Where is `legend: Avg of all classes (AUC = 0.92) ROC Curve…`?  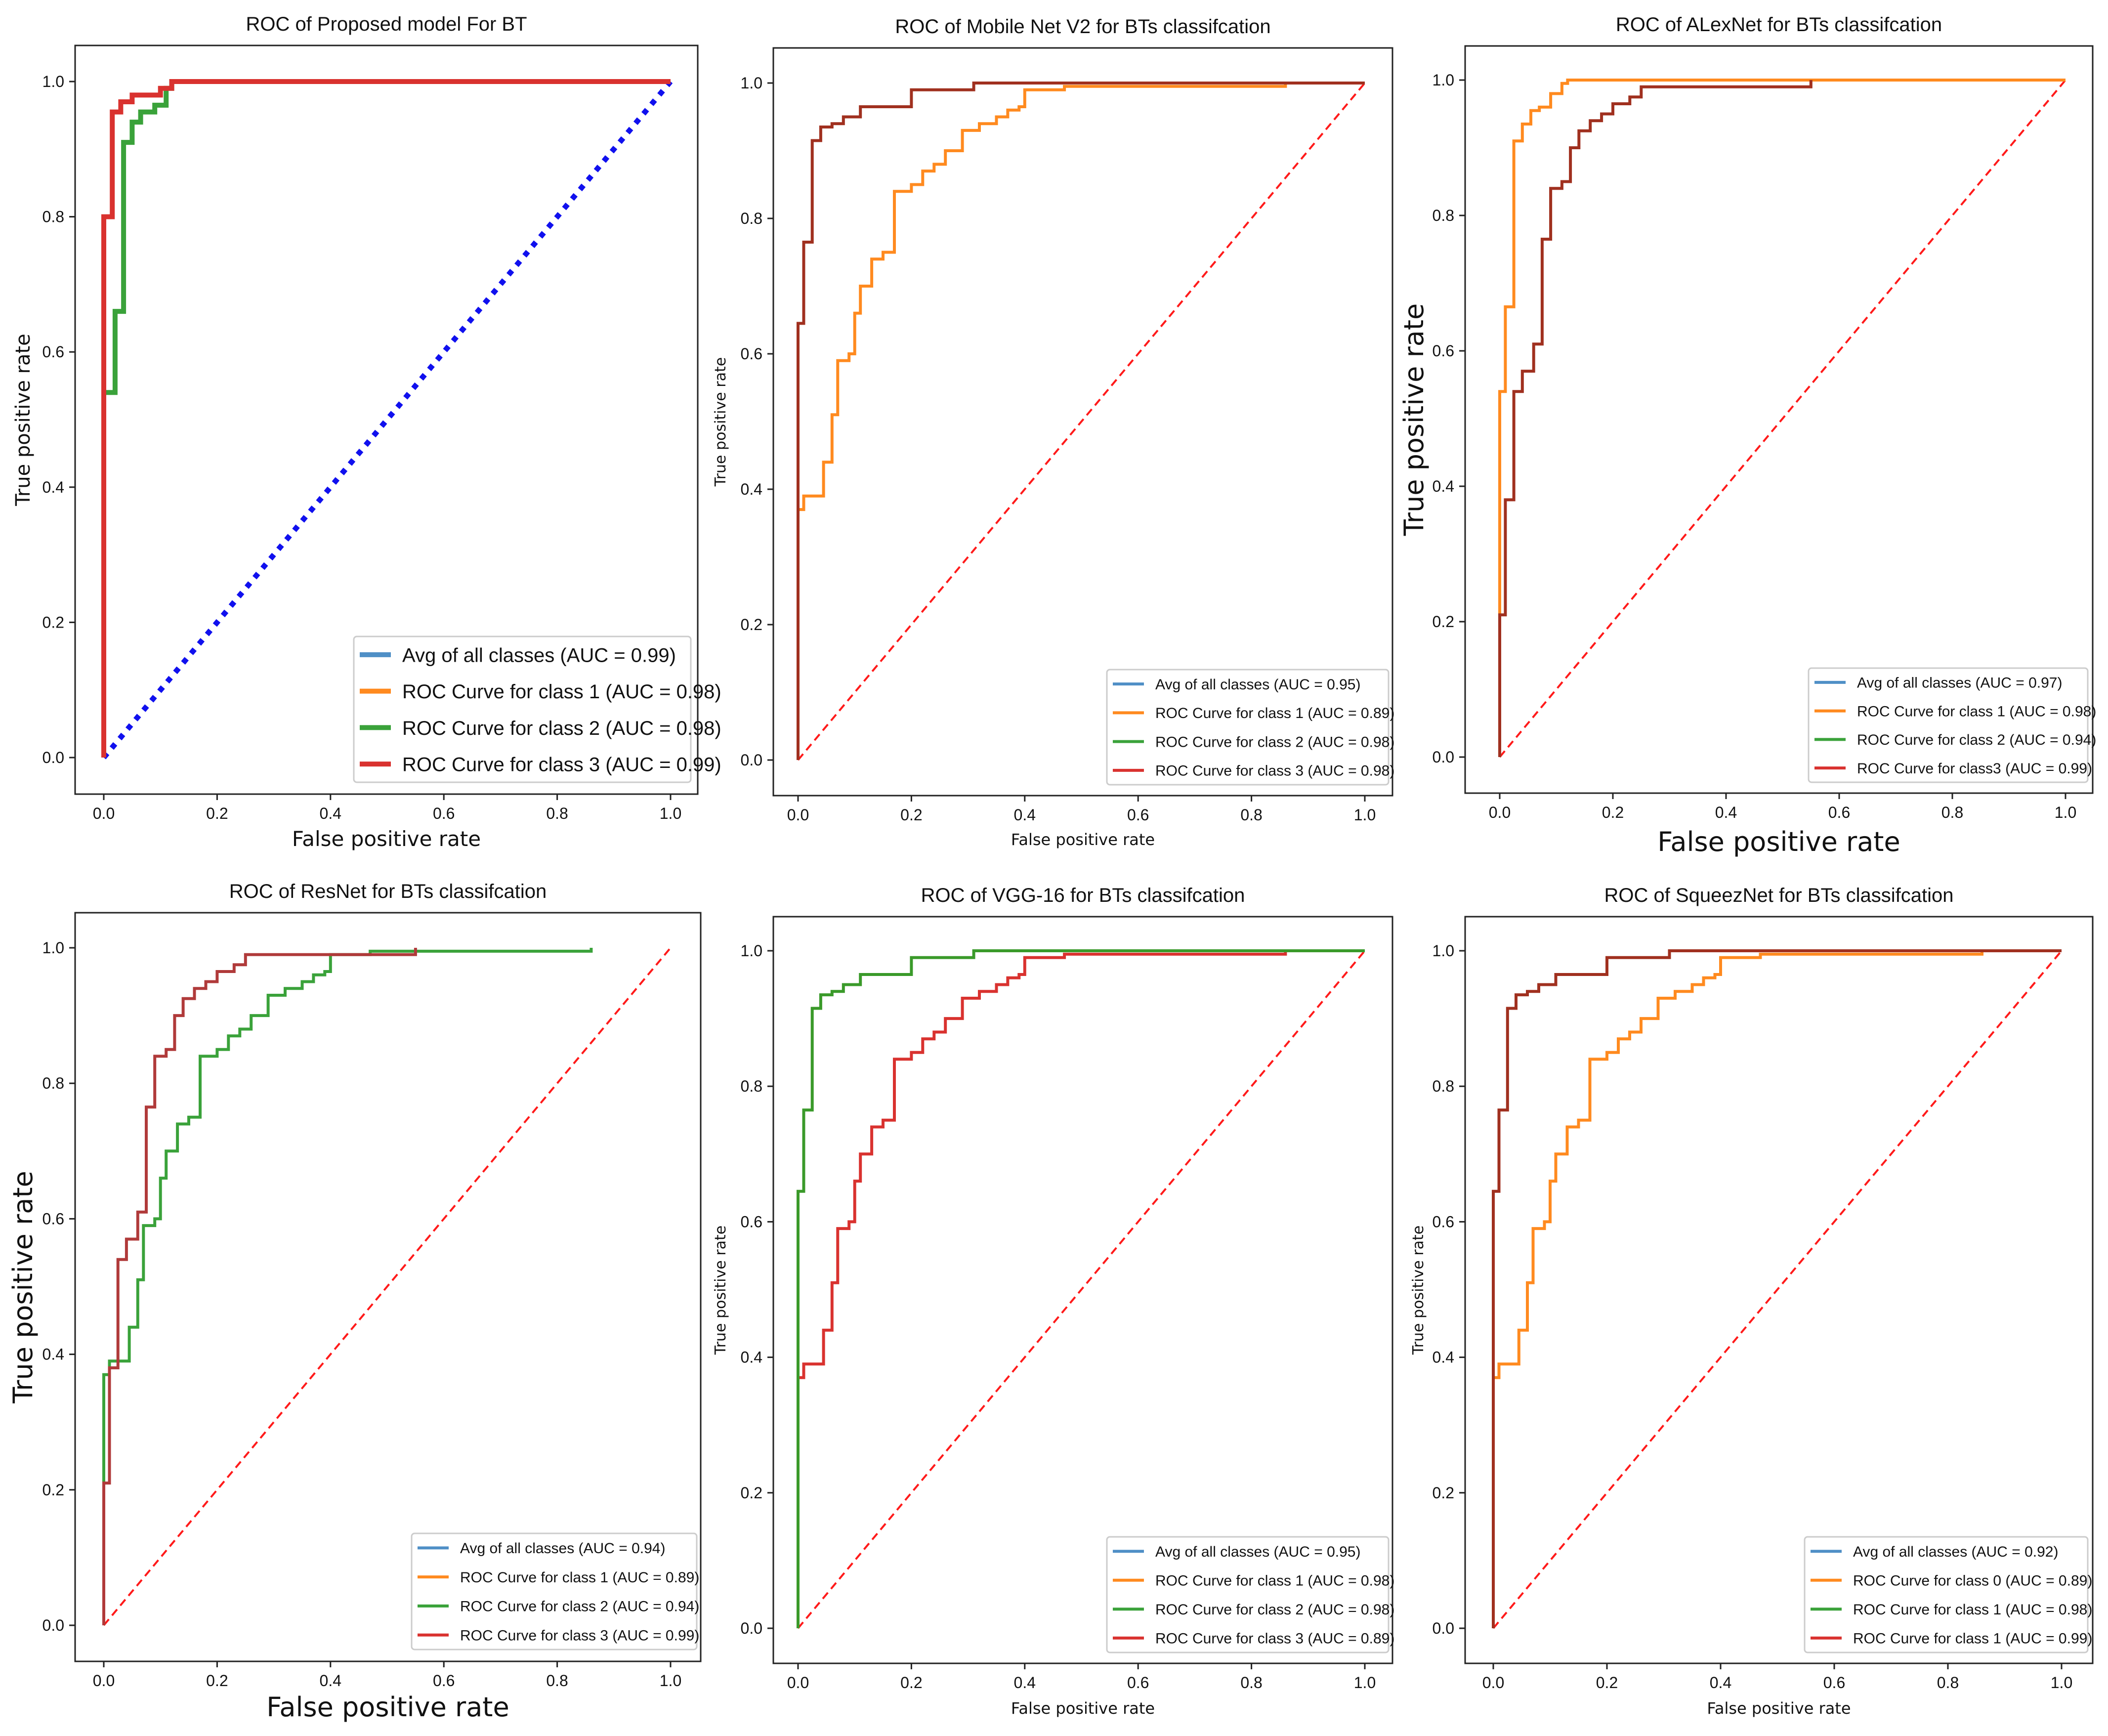 legend: Avg of all classes (AUC = 0.92) ROC Curve… is located at coordinates (1948, 1595).